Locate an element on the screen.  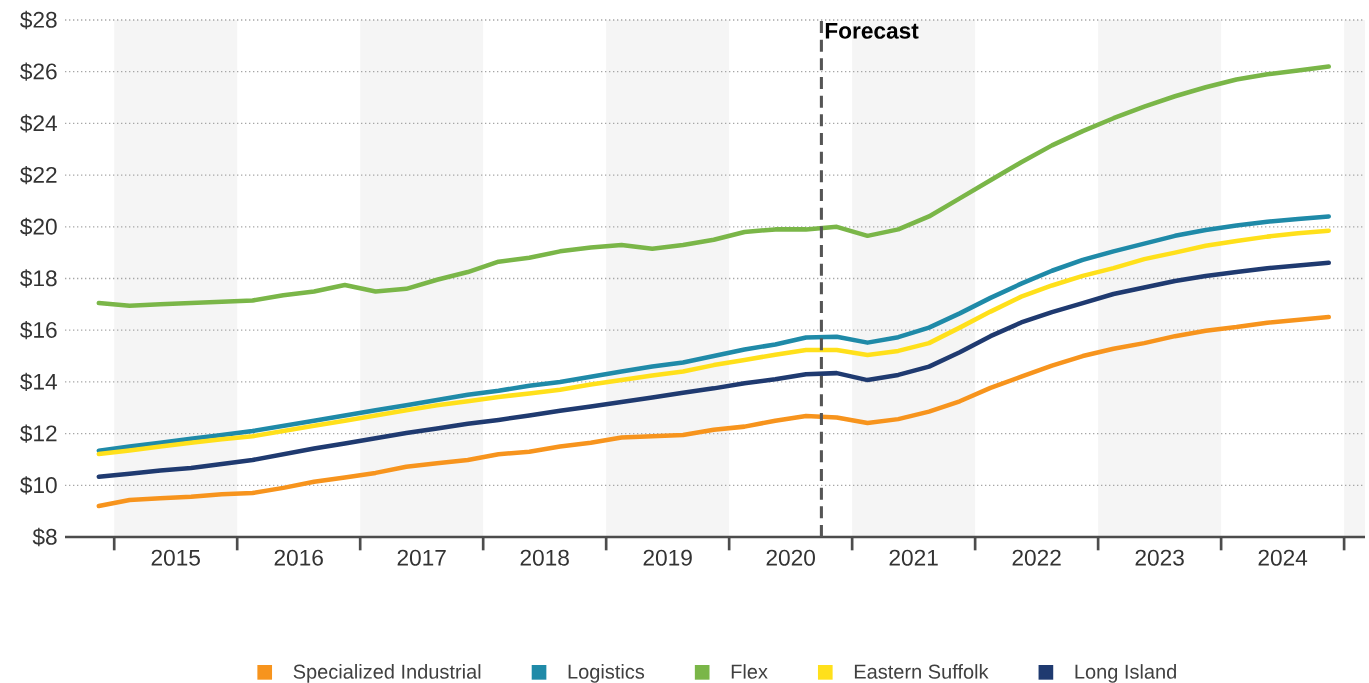
y-tick-label: $20 is located at coordinates (38, 226).